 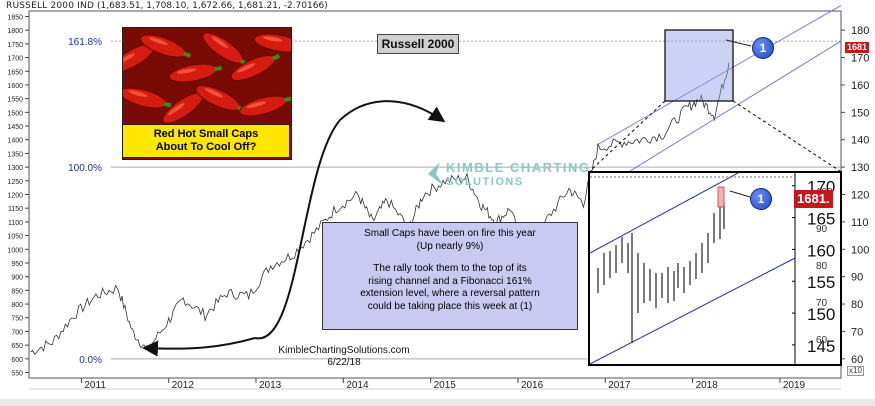 I want to click on logo-line-2: SOLUTIONS, so click(x=485, y=182).